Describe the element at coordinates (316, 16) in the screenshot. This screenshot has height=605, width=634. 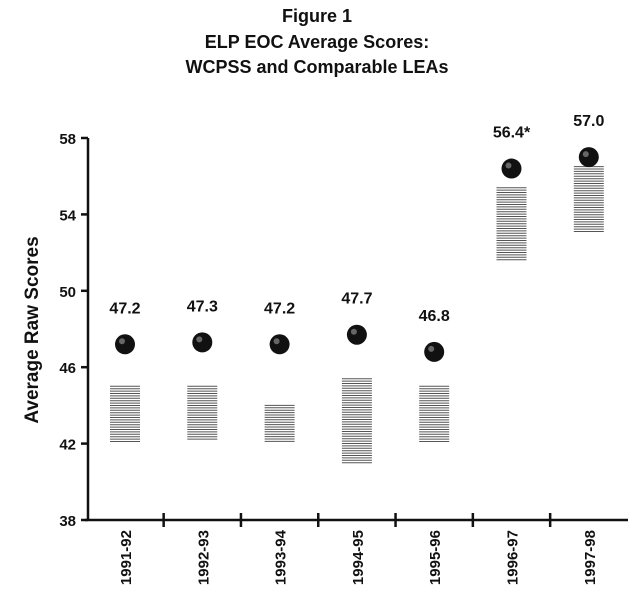
I see `chart-title: Figure 1` at that location.